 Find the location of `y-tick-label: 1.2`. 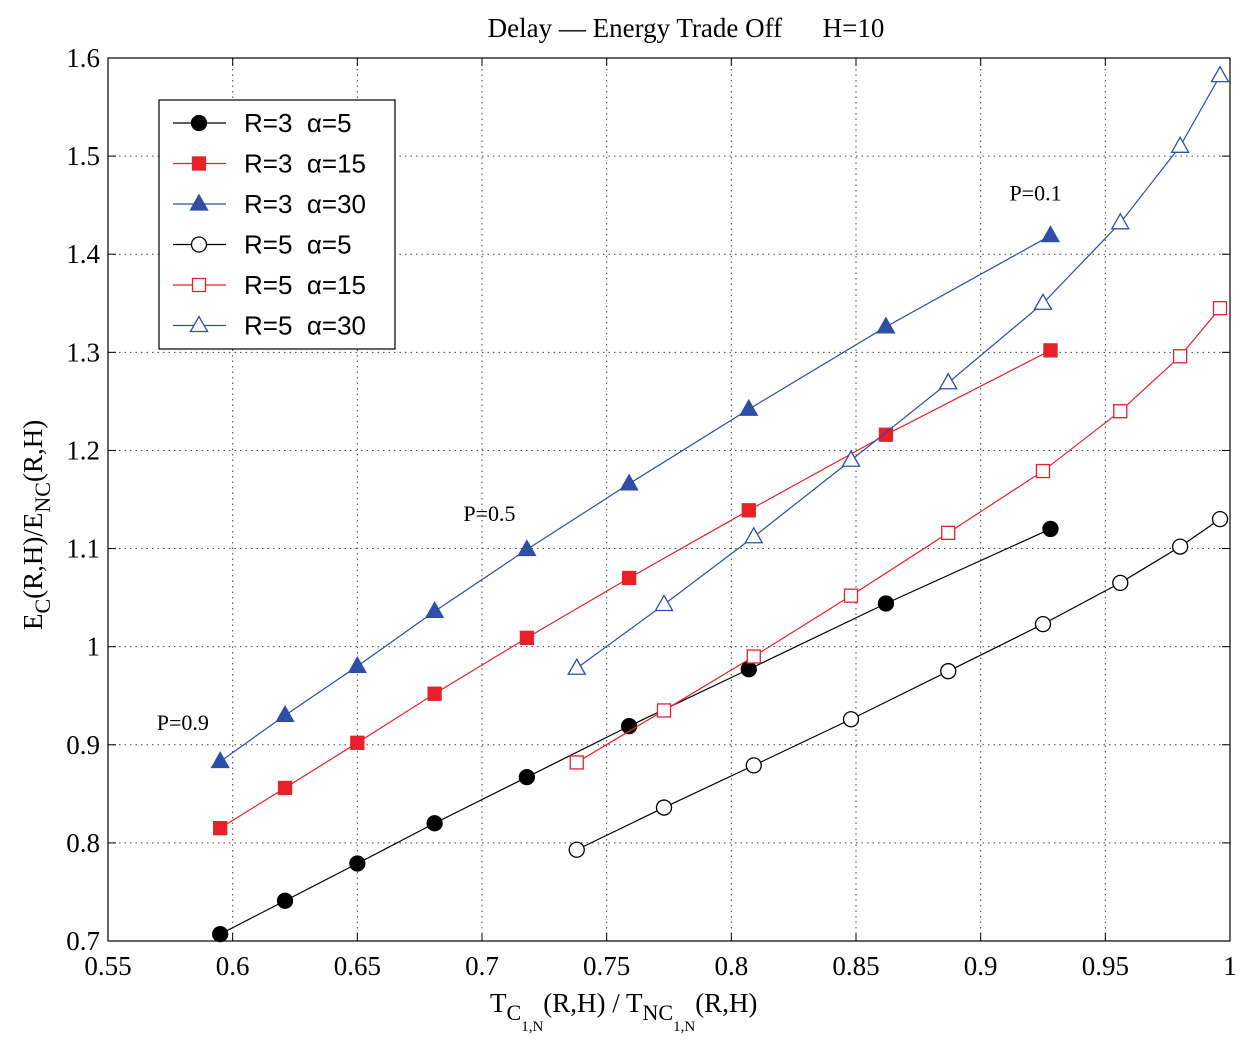

y-tick-label: 1.2 is located at coordinates (83, 450).